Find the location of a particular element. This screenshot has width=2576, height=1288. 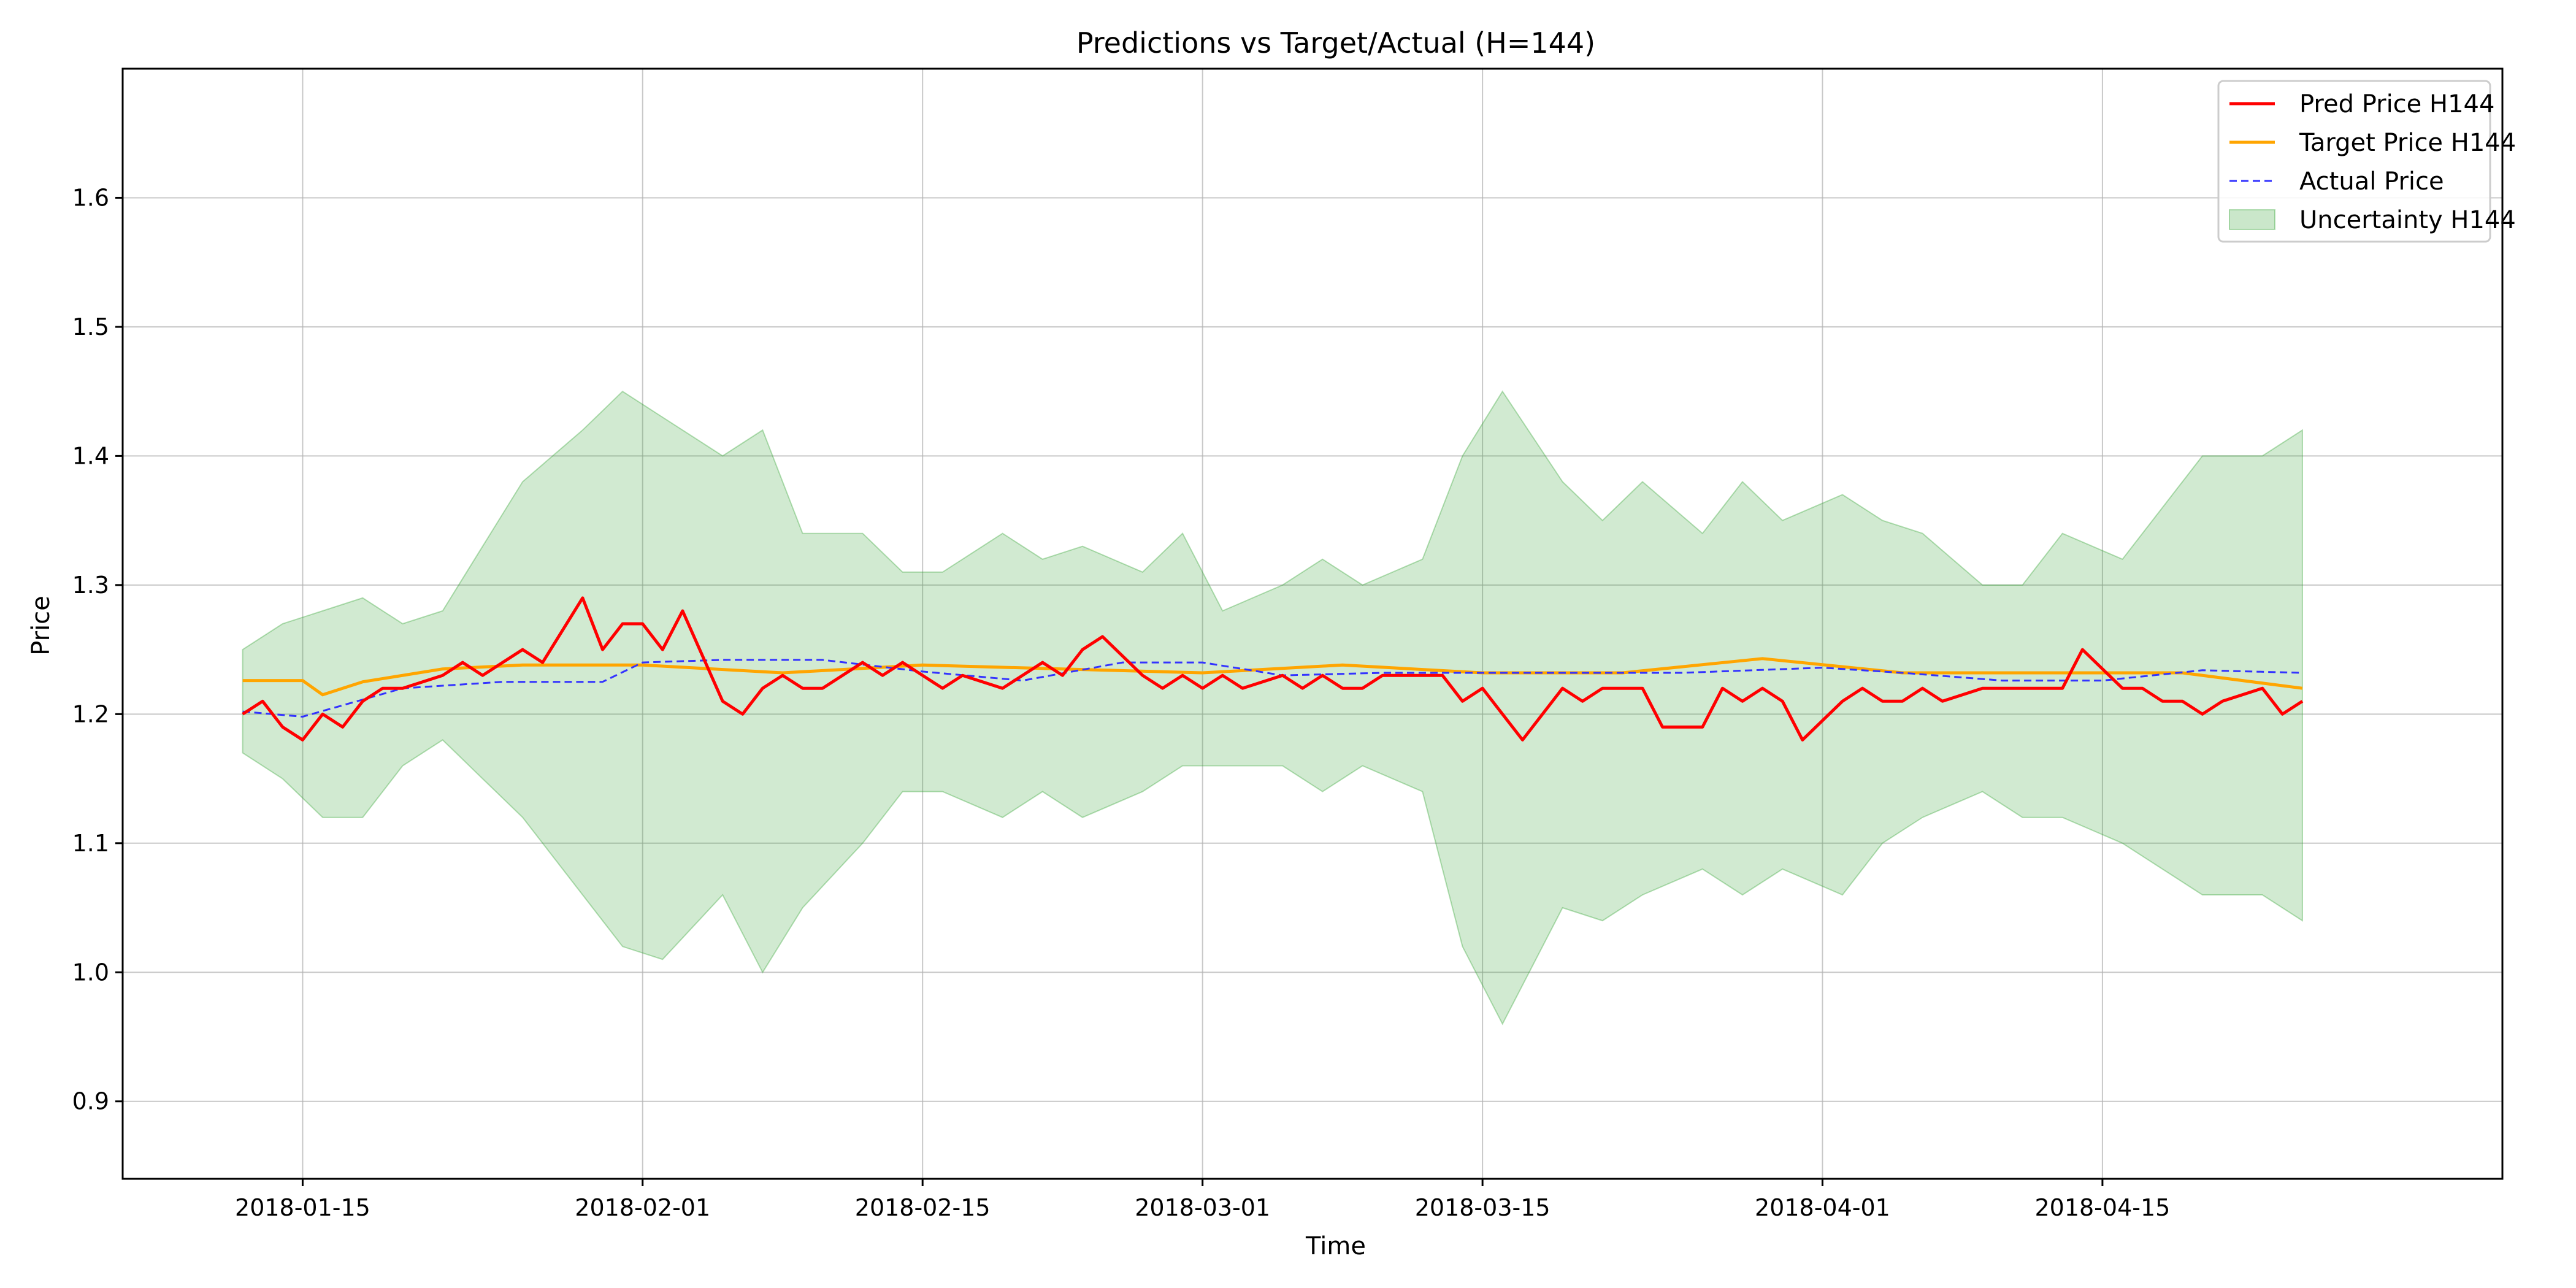

y-tick-label: 1.6 is located at coordinates (90, 197).